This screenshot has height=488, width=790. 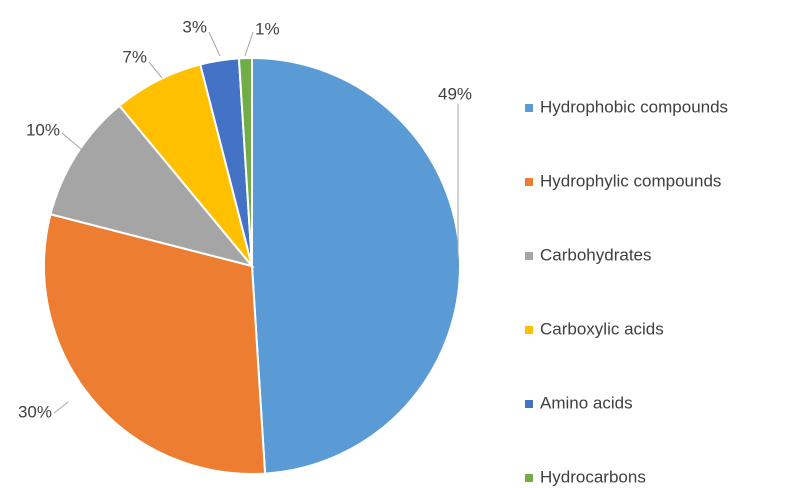 What do you see at coordinates (586, 402) in the screenshot?
I see `legend-label: Amino acids` at bounding box center [586, 402].